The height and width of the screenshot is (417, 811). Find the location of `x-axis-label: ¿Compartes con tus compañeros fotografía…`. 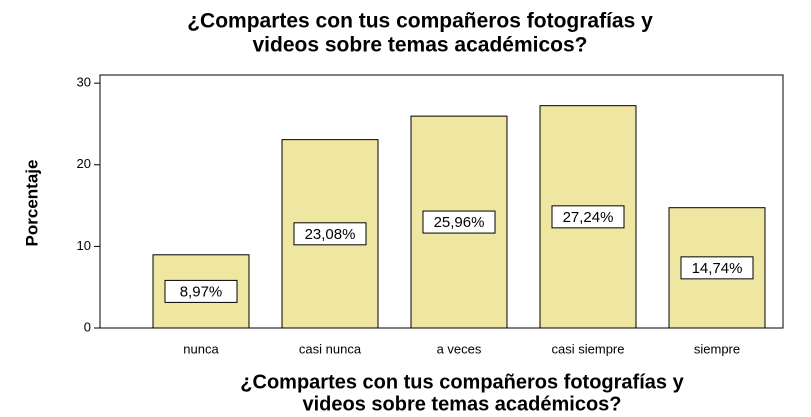

x-axis-label: ¿Compartes con tus compañeros fotografía… is located at coordinates (462, 382).